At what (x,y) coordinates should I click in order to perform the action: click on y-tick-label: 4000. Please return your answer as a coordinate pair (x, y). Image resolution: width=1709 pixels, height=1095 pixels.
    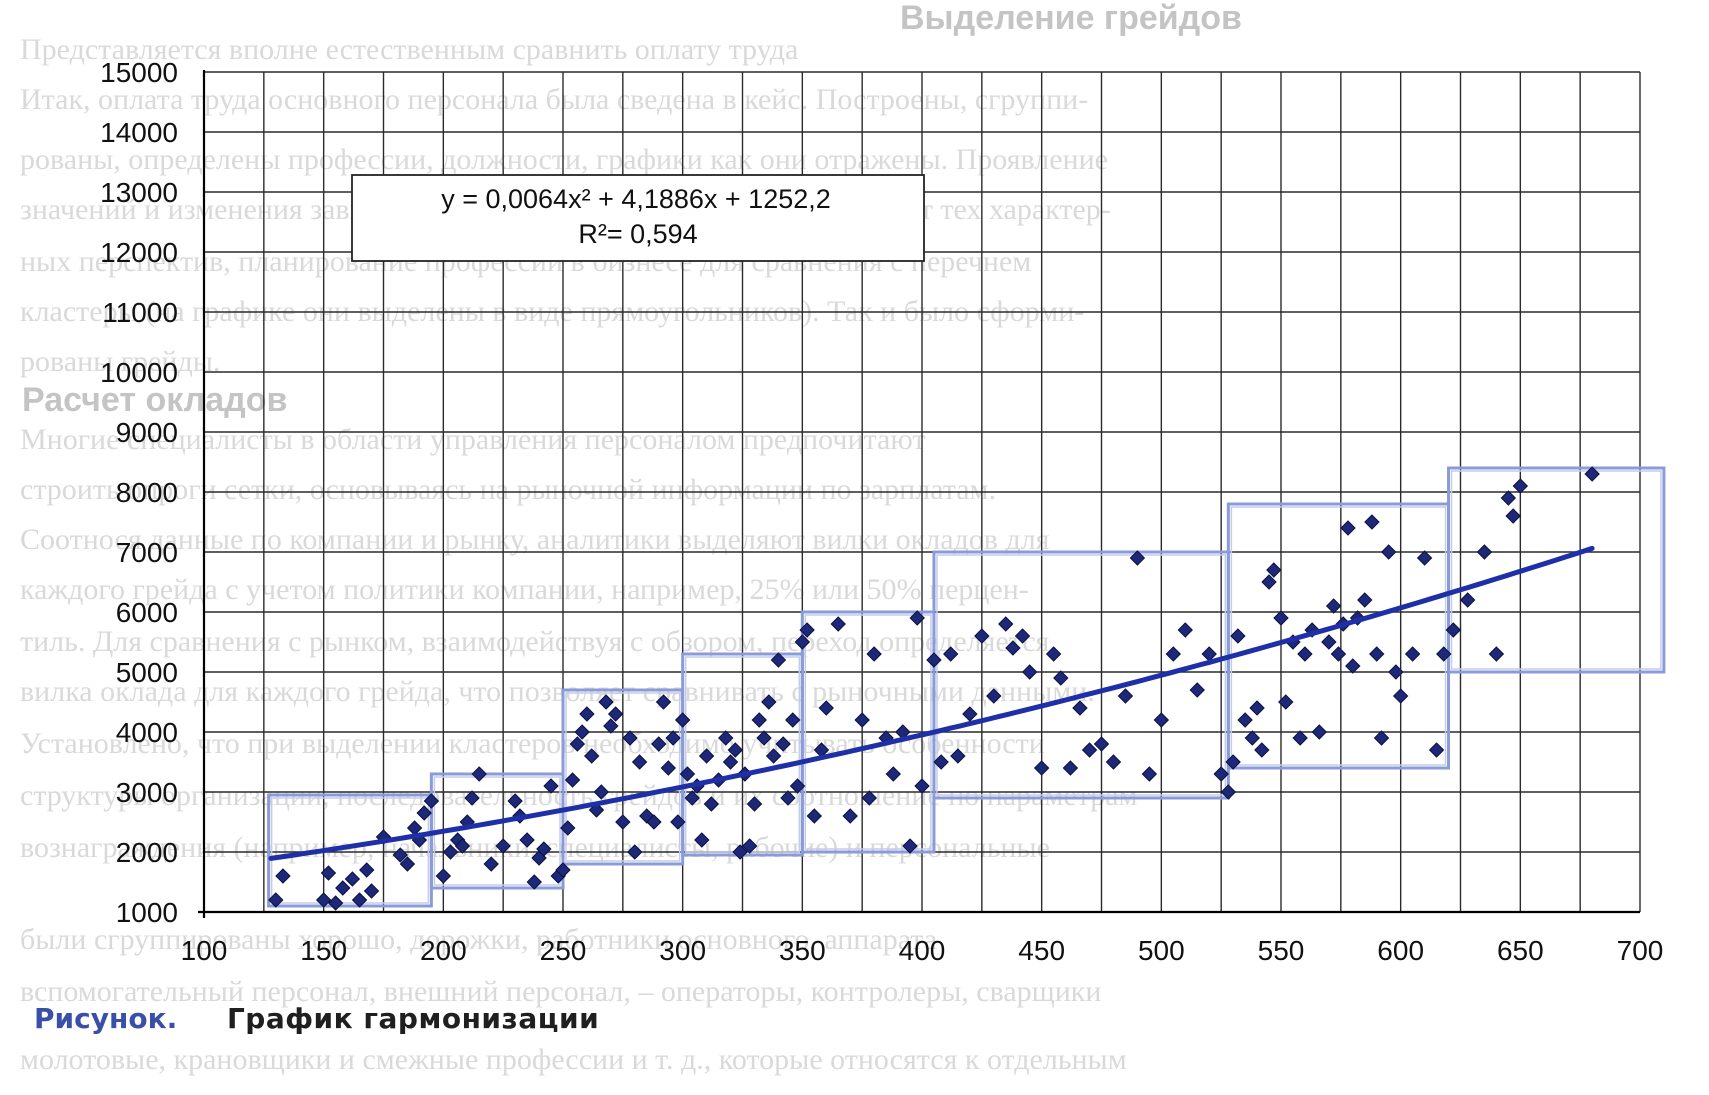
    Looking at the image, I should click on (147, 732).